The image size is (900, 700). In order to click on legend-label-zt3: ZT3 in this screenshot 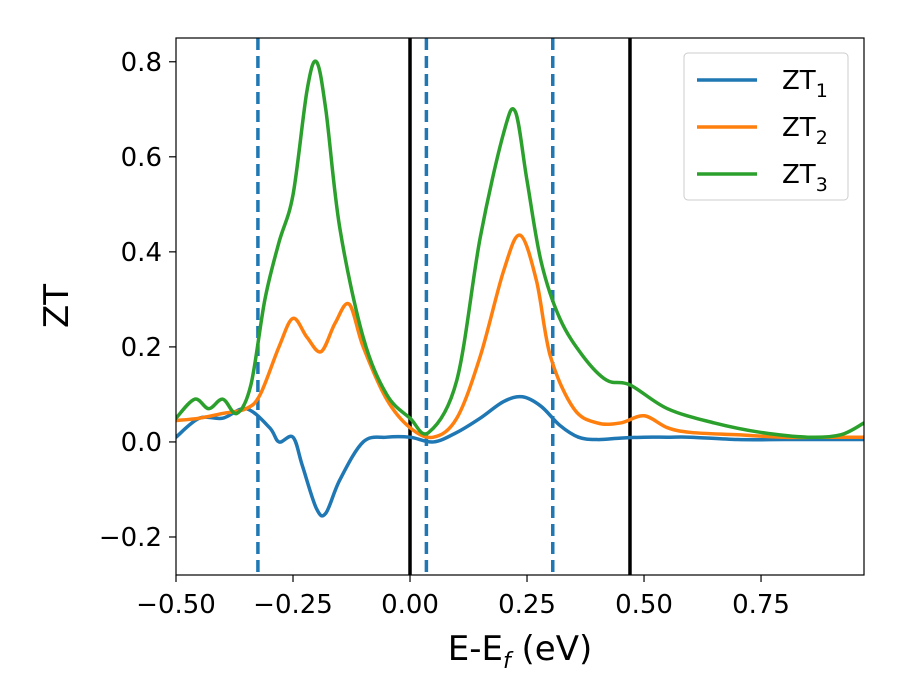, I will do `click(805, 178)`.